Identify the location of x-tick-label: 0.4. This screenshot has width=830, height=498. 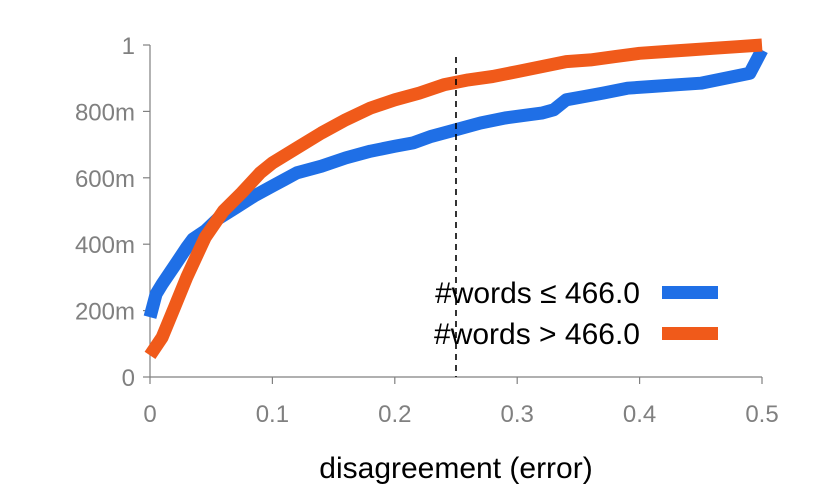
(639, 414).